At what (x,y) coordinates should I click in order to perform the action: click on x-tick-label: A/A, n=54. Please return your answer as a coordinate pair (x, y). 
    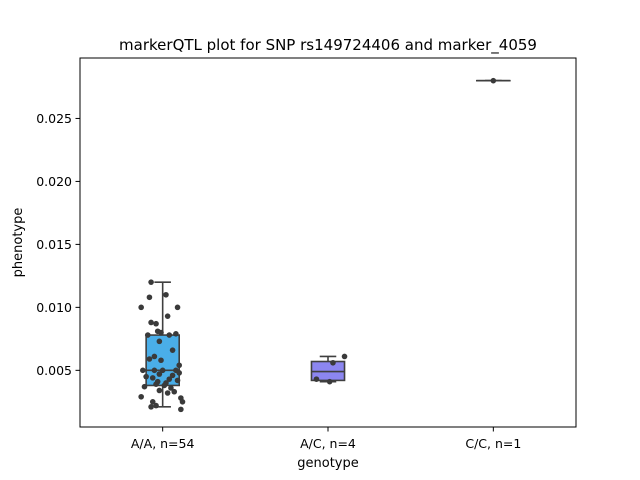
    Looking at the image, I should click on (163, 443).